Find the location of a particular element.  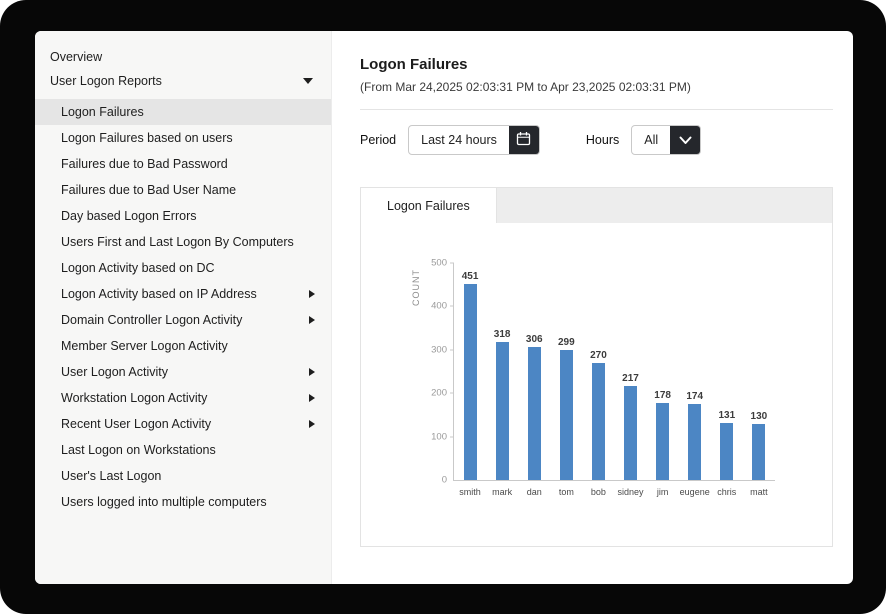

x-axis-label: bob is located at coordinates (598, 492).